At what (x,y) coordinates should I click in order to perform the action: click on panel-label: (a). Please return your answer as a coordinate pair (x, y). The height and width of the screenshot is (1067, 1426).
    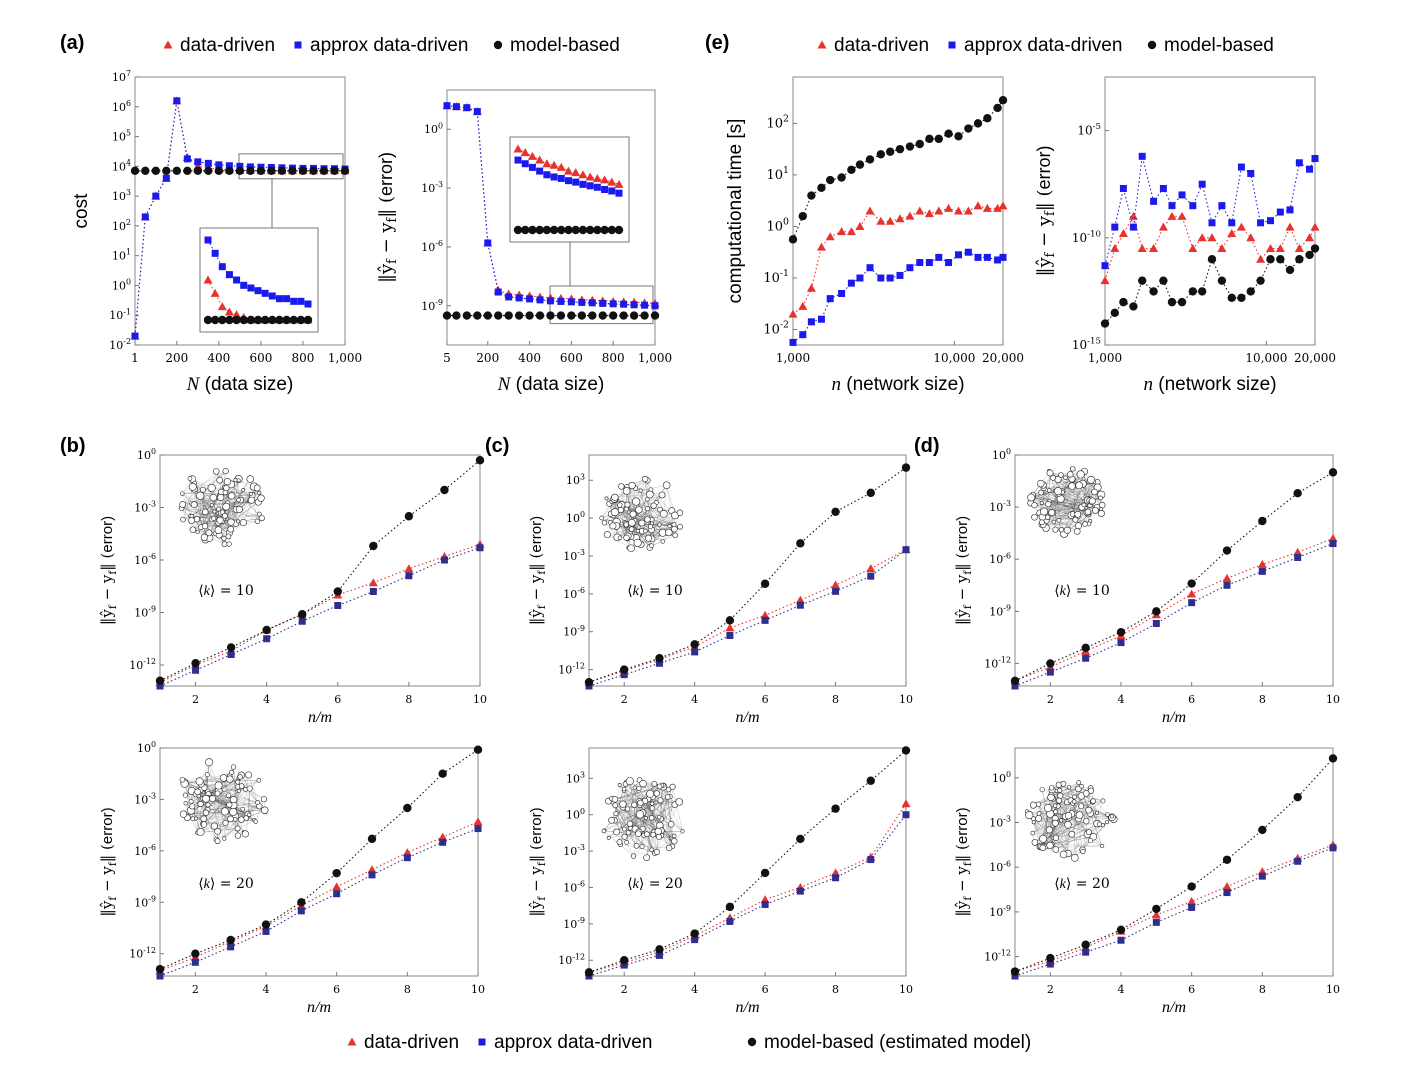
    Looking at the image, I should click on (72, 43).